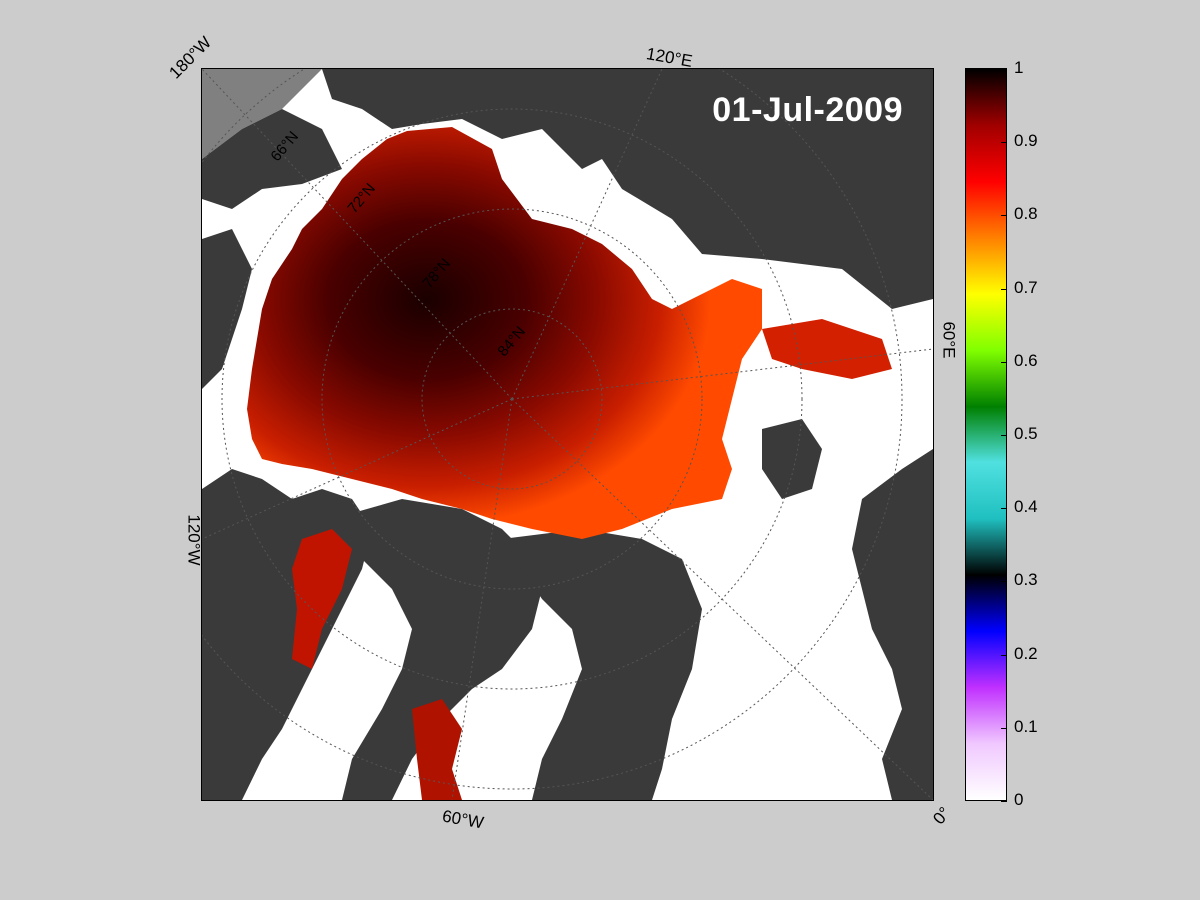  I want to click on colorbar-tick-label: 0, so click(1019, 799).